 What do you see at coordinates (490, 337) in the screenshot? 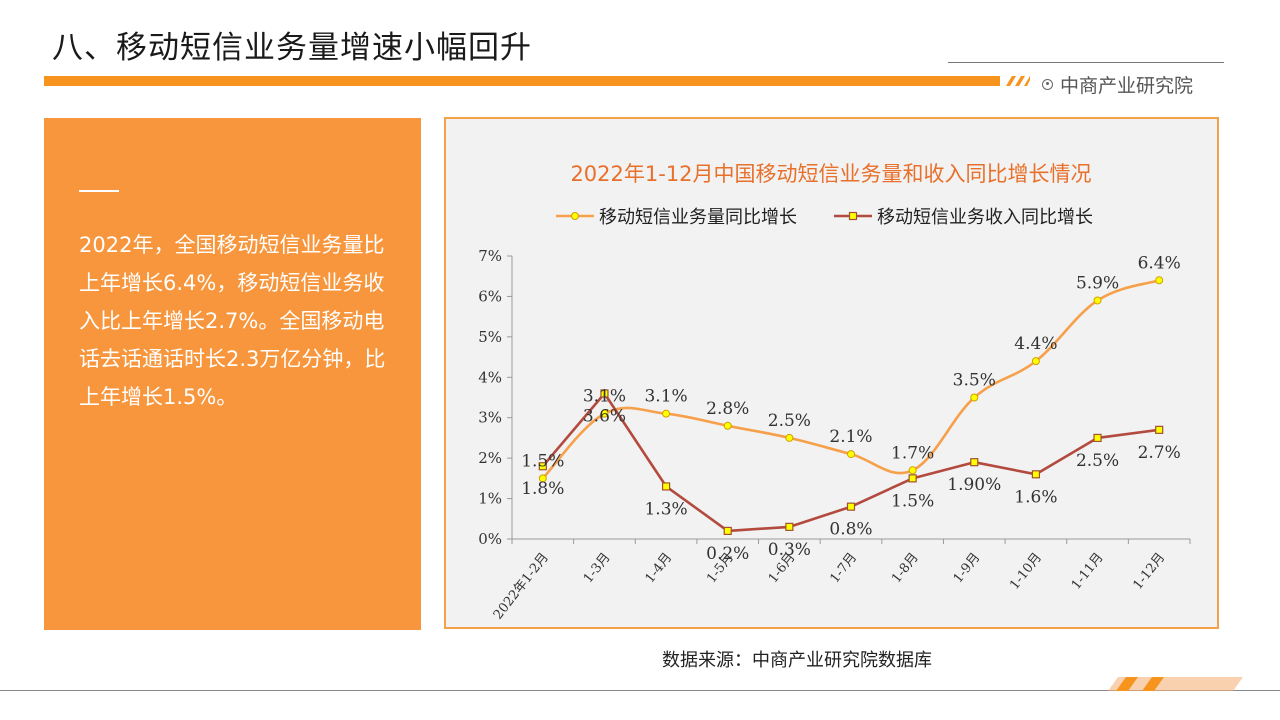
I see `y-tick-label: 5%` at bounding box center [490, 337].